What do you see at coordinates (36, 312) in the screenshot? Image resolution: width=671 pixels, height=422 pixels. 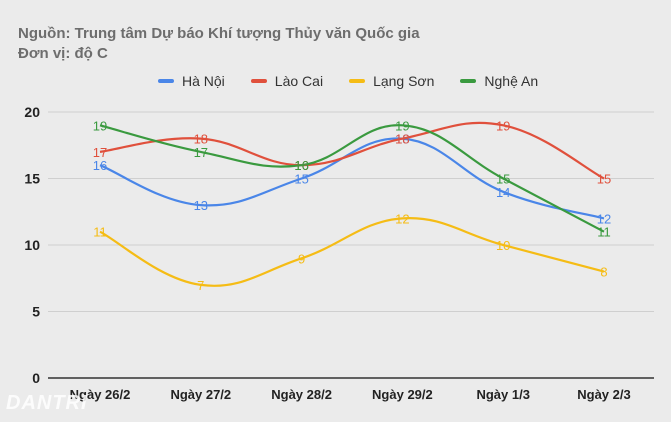 I see `y-tick-label: 5` at bounding box center [36, 312].